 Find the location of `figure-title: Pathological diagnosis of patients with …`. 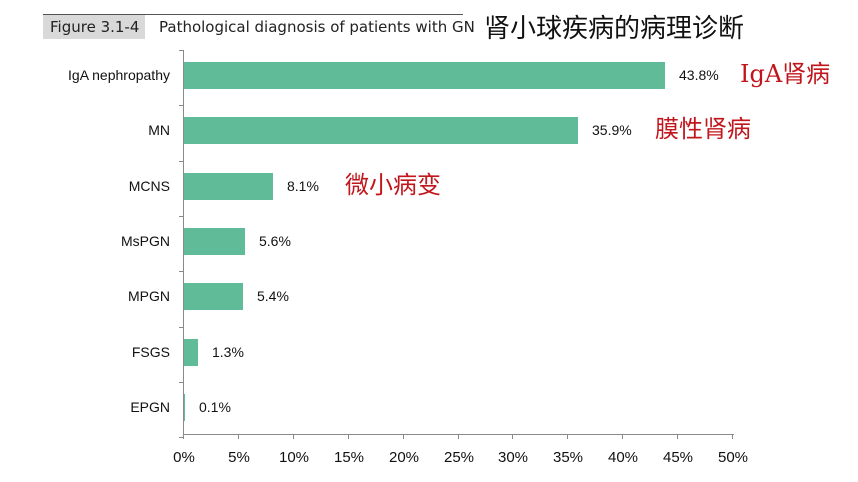

figure-title: Pathological diagnosis of patients with … is located at coordinates (317, 27).